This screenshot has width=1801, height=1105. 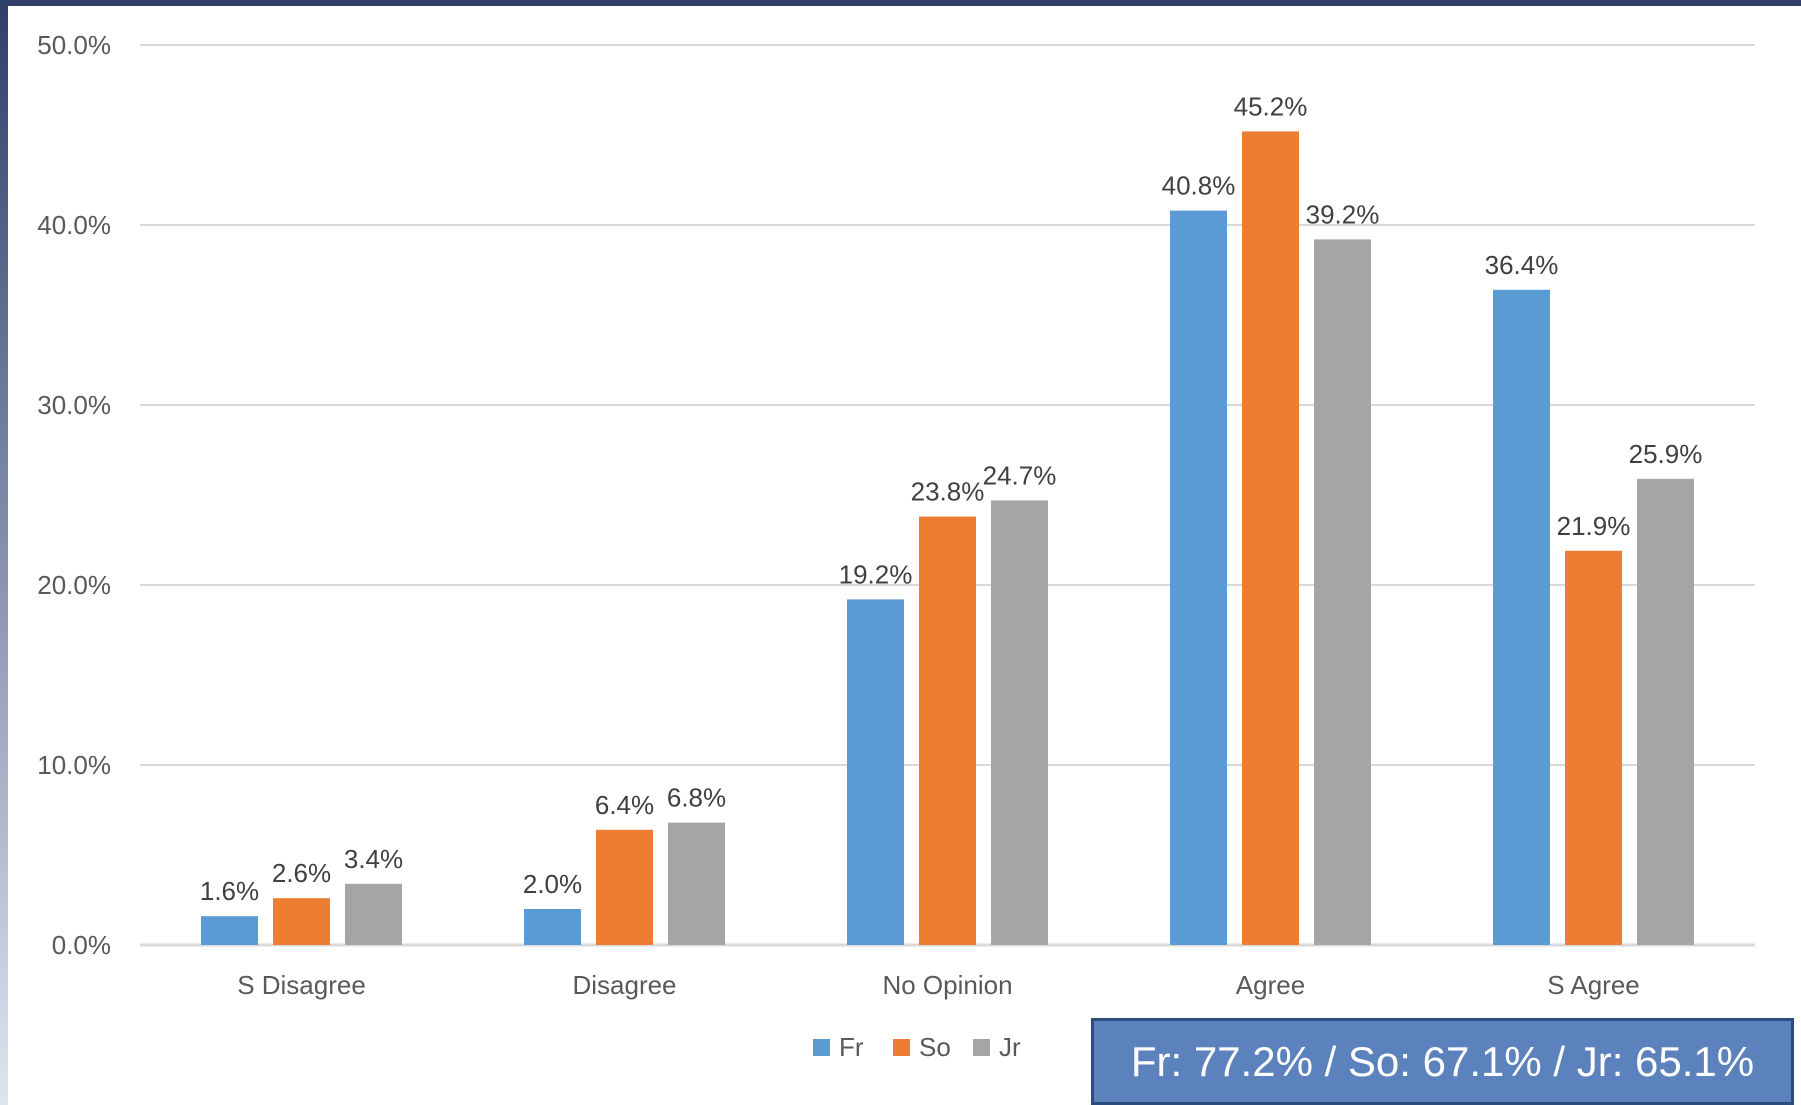 What do you see at coordinates (74, 225) in the screenshot?
I see `y-tick-label: 40.0%` at bounding box center [74, 225].